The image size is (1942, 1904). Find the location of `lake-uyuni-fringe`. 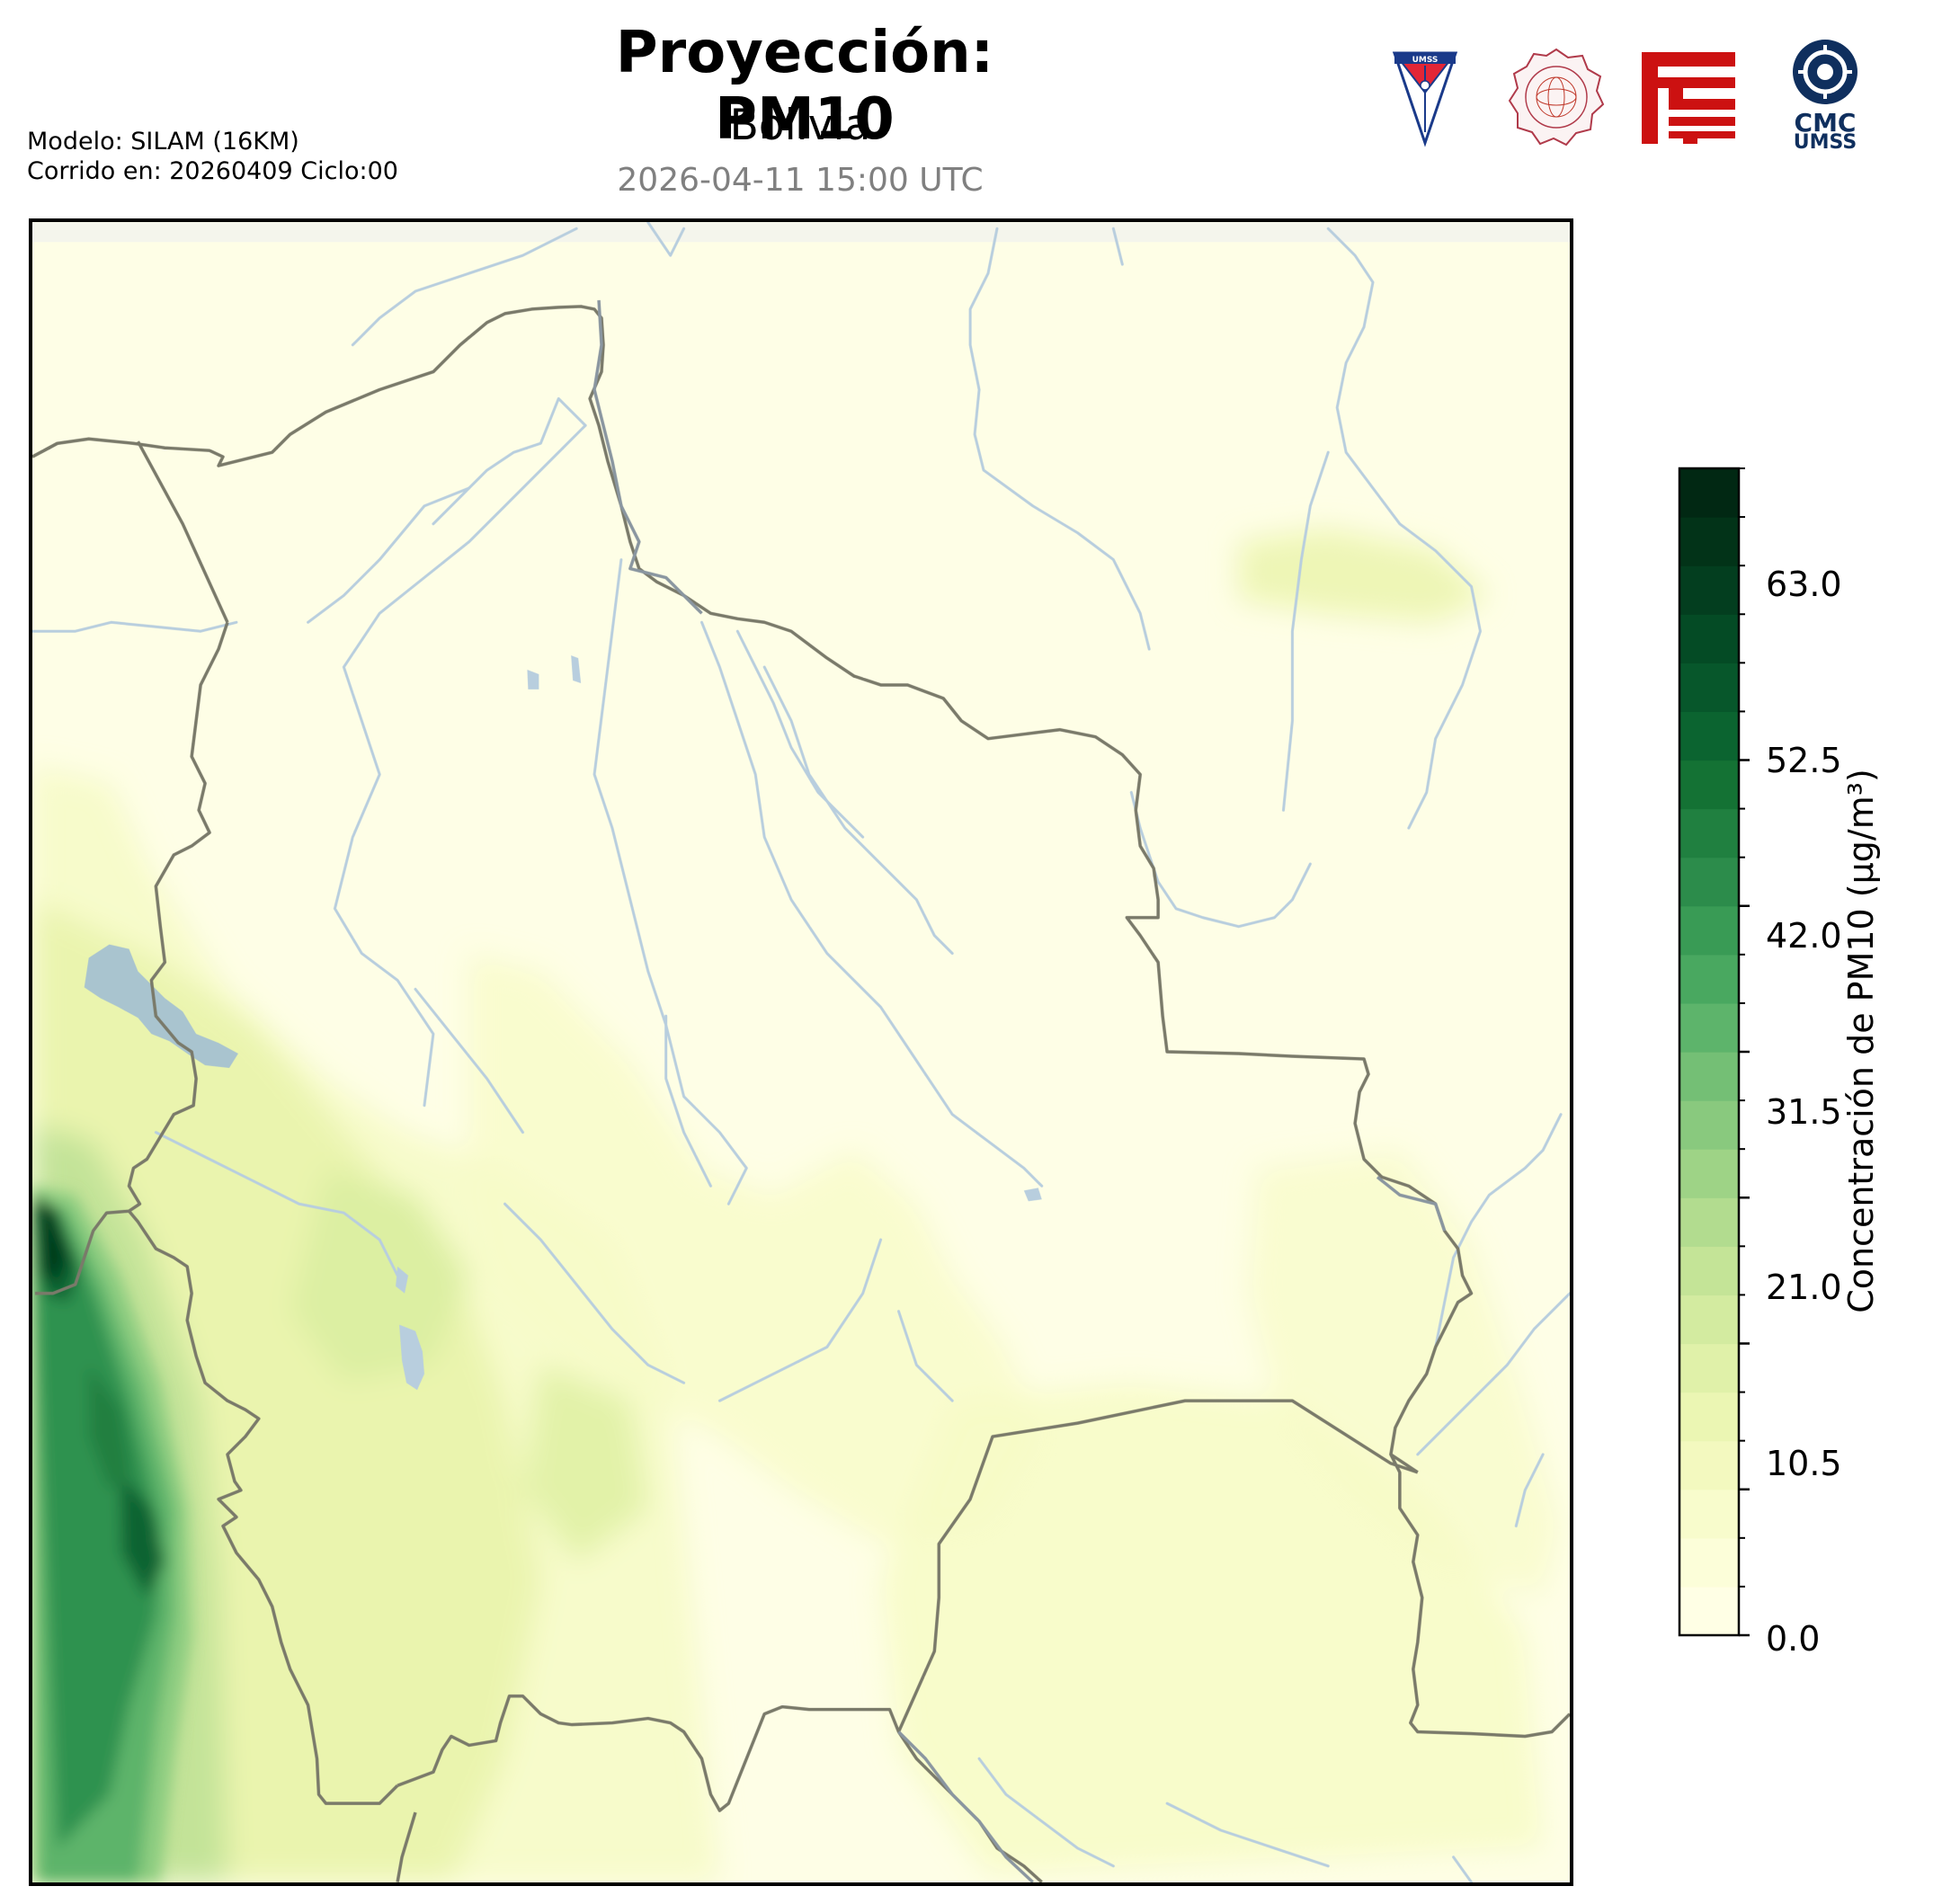

lake-uyuni-fringe is located at coordinates (402, 1280).